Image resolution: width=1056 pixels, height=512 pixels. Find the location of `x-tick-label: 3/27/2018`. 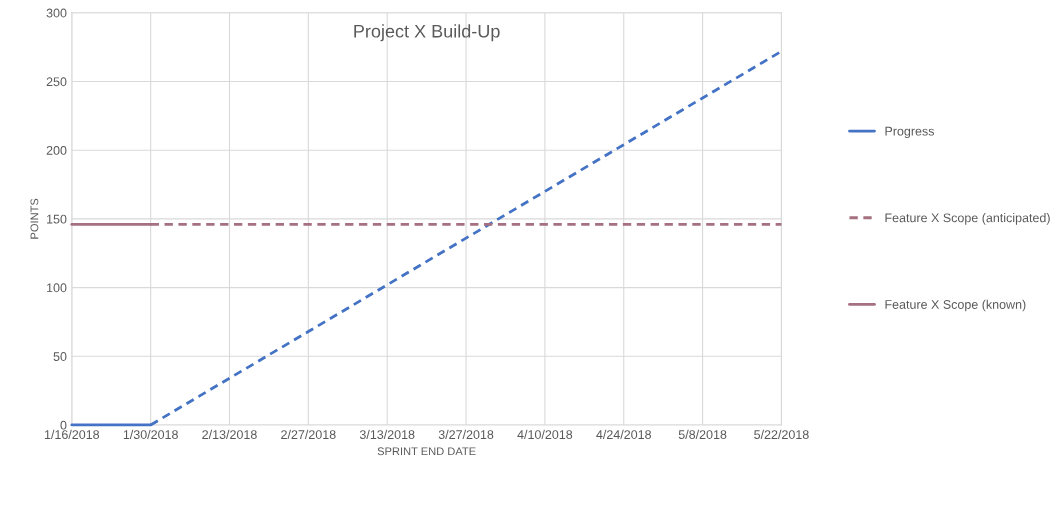

x-tick-label: 3/27/2018 is located at coordinates (466, 434).